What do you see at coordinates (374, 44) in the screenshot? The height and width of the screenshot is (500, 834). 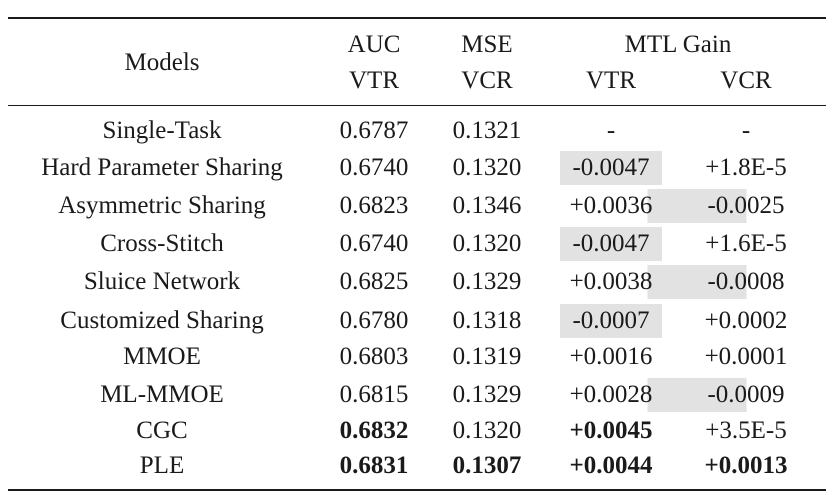 I see `header-auc: AUC` at bounding box center [374, 44].